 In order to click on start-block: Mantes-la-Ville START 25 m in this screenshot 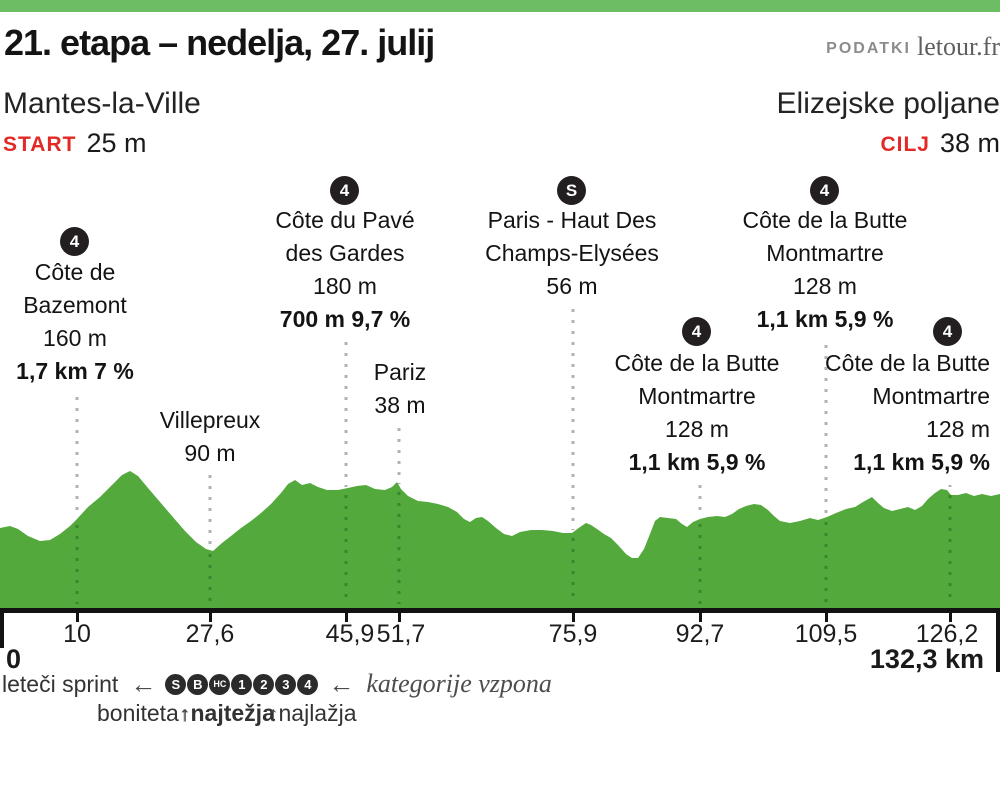, I will do `click(102, 122)`.